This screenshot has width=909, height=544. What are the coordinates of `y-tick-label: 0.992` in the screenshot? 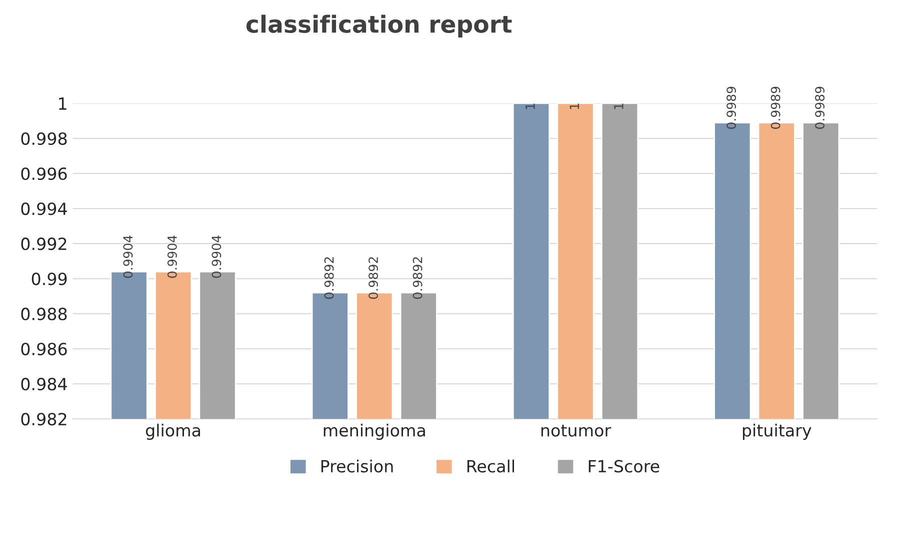 It's located at (43, 244).